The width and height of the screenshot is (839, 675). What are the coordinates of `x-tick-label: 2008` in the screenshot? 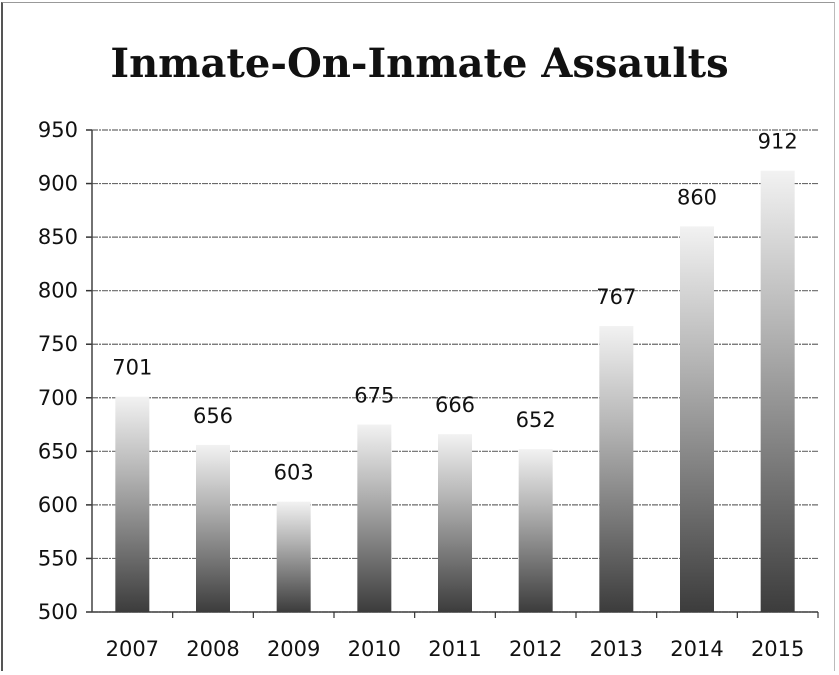 It's located at (212, 649).